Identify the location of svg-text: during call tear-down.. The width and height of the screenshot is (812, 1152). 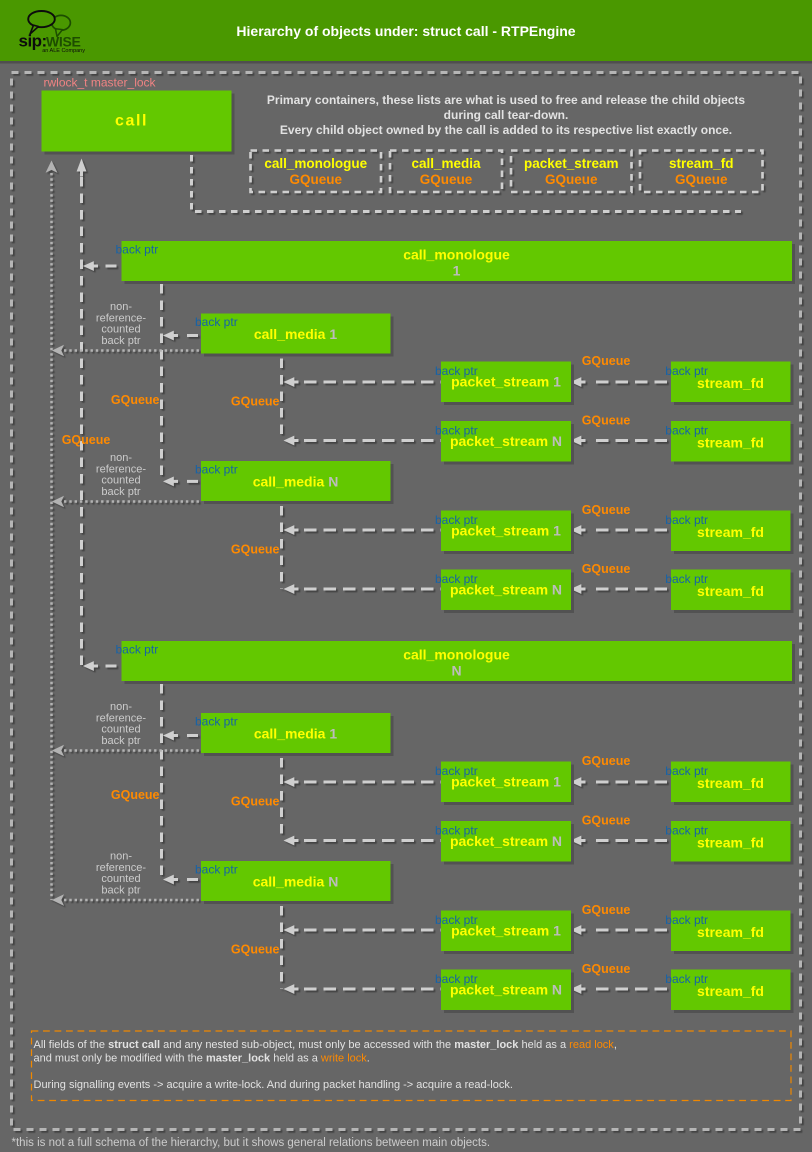
(506, 115).